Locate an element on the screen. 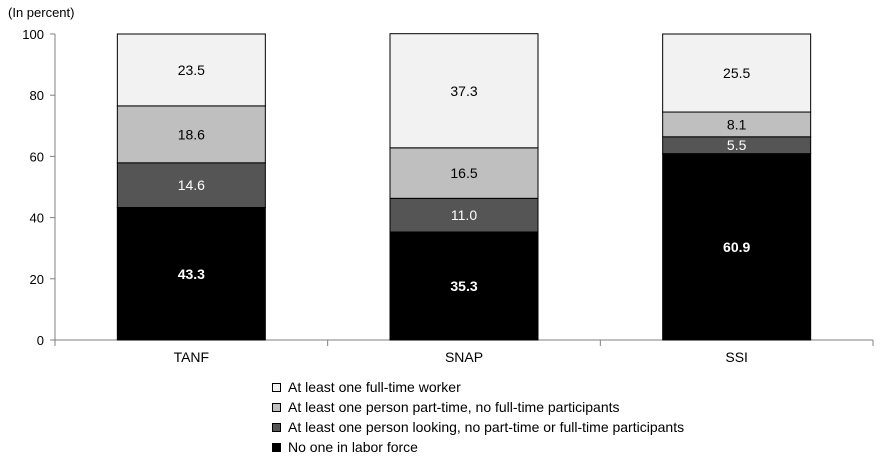 The height and width of the screenshot is (465, 881). data-label: 35.3 is located at coordinates (463, 286).